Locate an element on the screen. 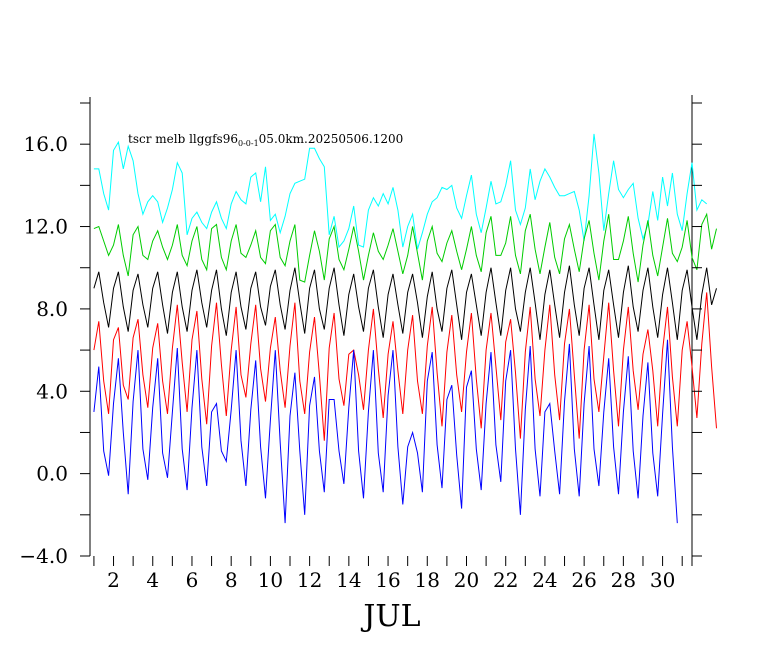 The image size is (768, 662). x-tick-label: 4 is located at coordinates (152, 580).